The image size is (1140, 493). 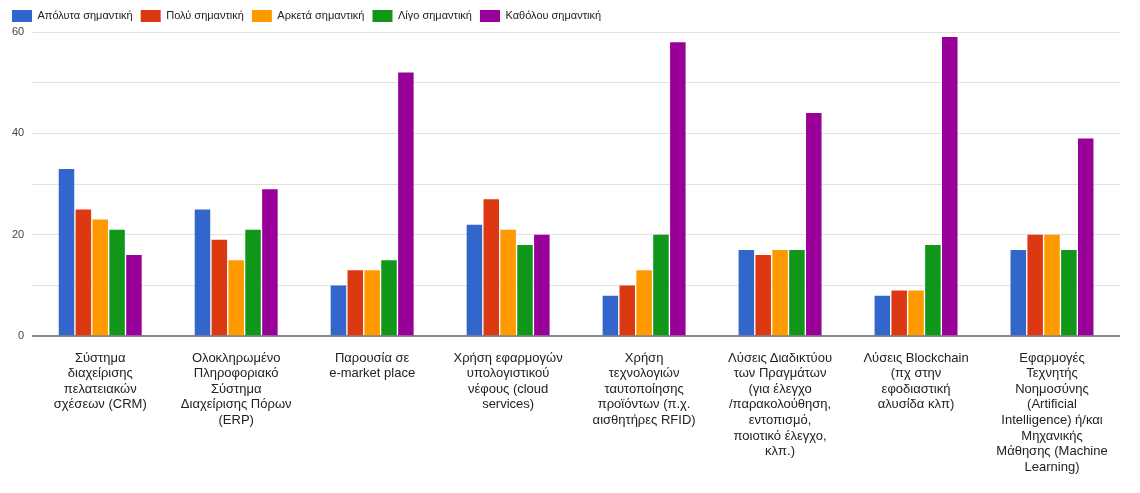 What do you see at coordinates (321, 15) in the screenshot?
I see `legend-label: Αρκετά σημαντική` at bounding box center [321, 15].